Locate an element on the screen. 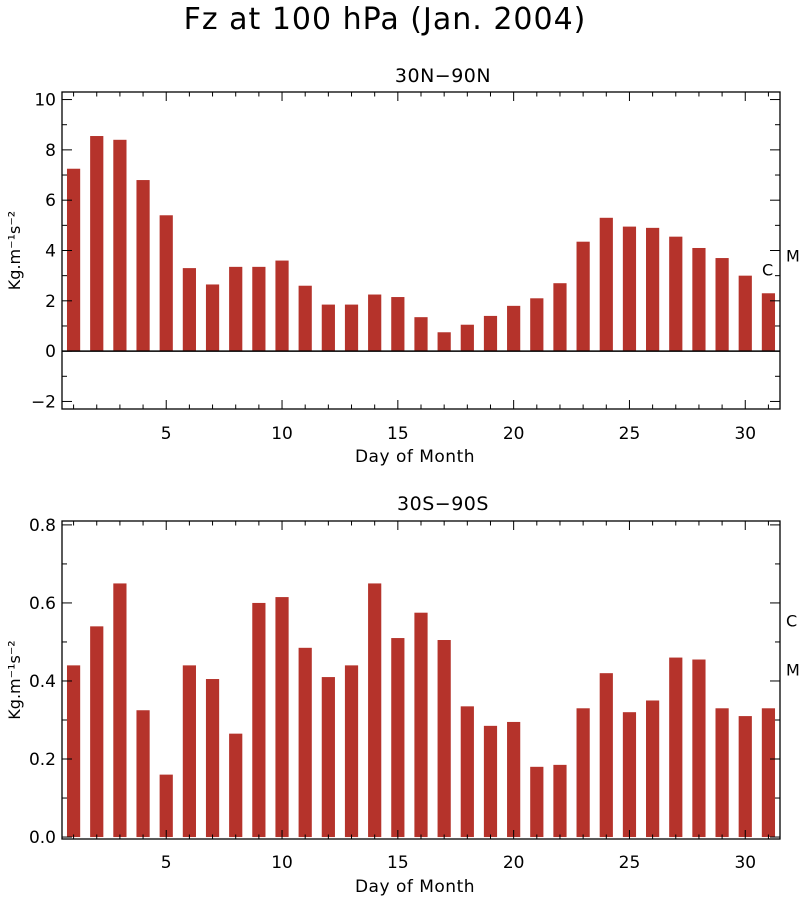  figure-title: Fz at 100 hPa (Jan. 2004) is located at coordinates (385, 19).